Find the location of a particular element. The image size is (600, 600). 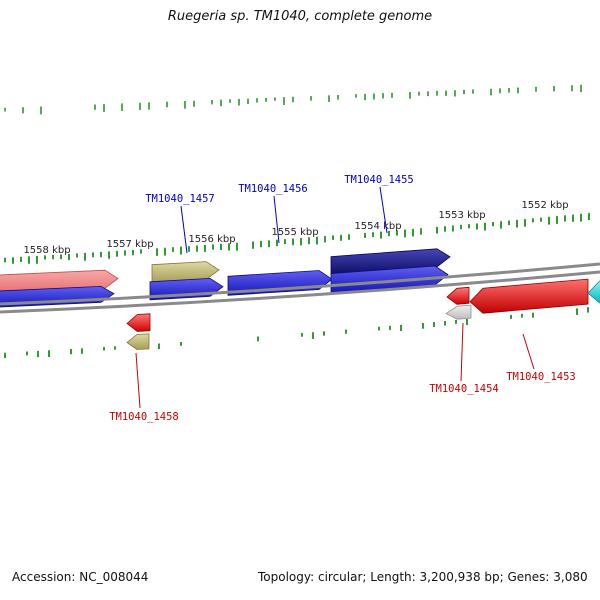

ruler-label: 1552 kbp is located at coordinates (544, 205).